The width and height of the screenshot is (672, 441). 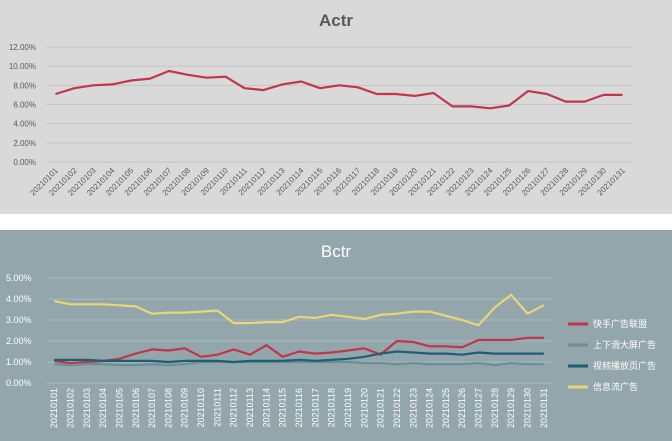 I want to click on actr-chart-title: Actr, so click(x=336, y=20).